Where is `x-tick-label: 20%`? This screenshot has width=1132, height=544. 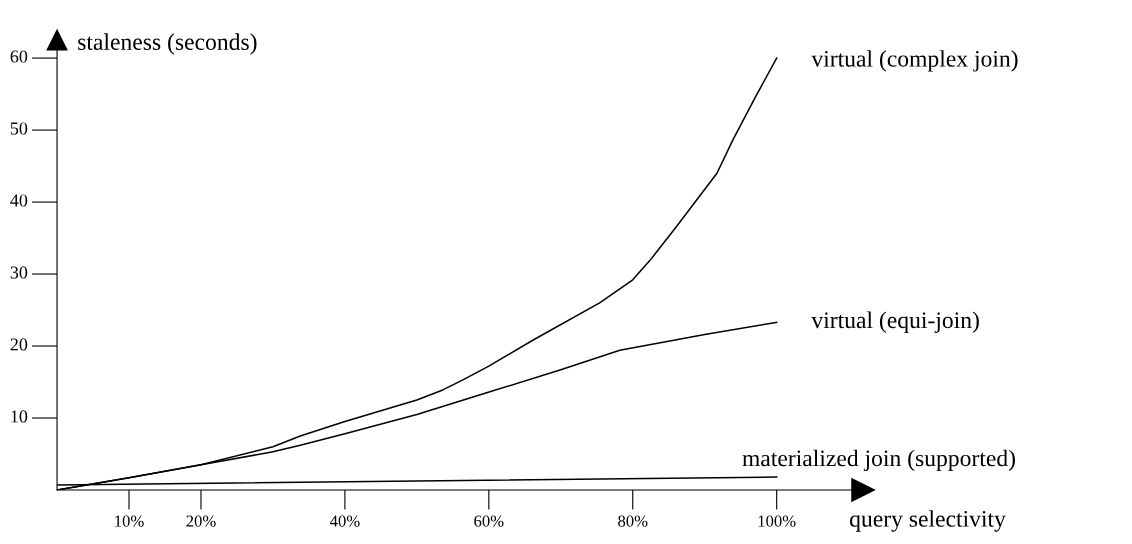 x-tick-label: 20% is located at coordinates (201, 521).